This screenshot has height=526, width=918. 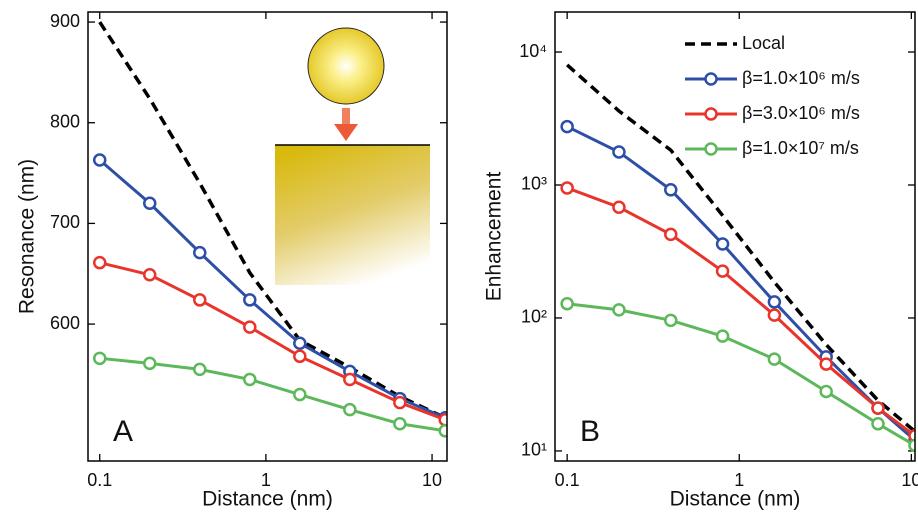 What do you see at coordinates (534, 450) in the screenshot?
I see `y-tick-label: 10¹` at bounding box center [534, 450].